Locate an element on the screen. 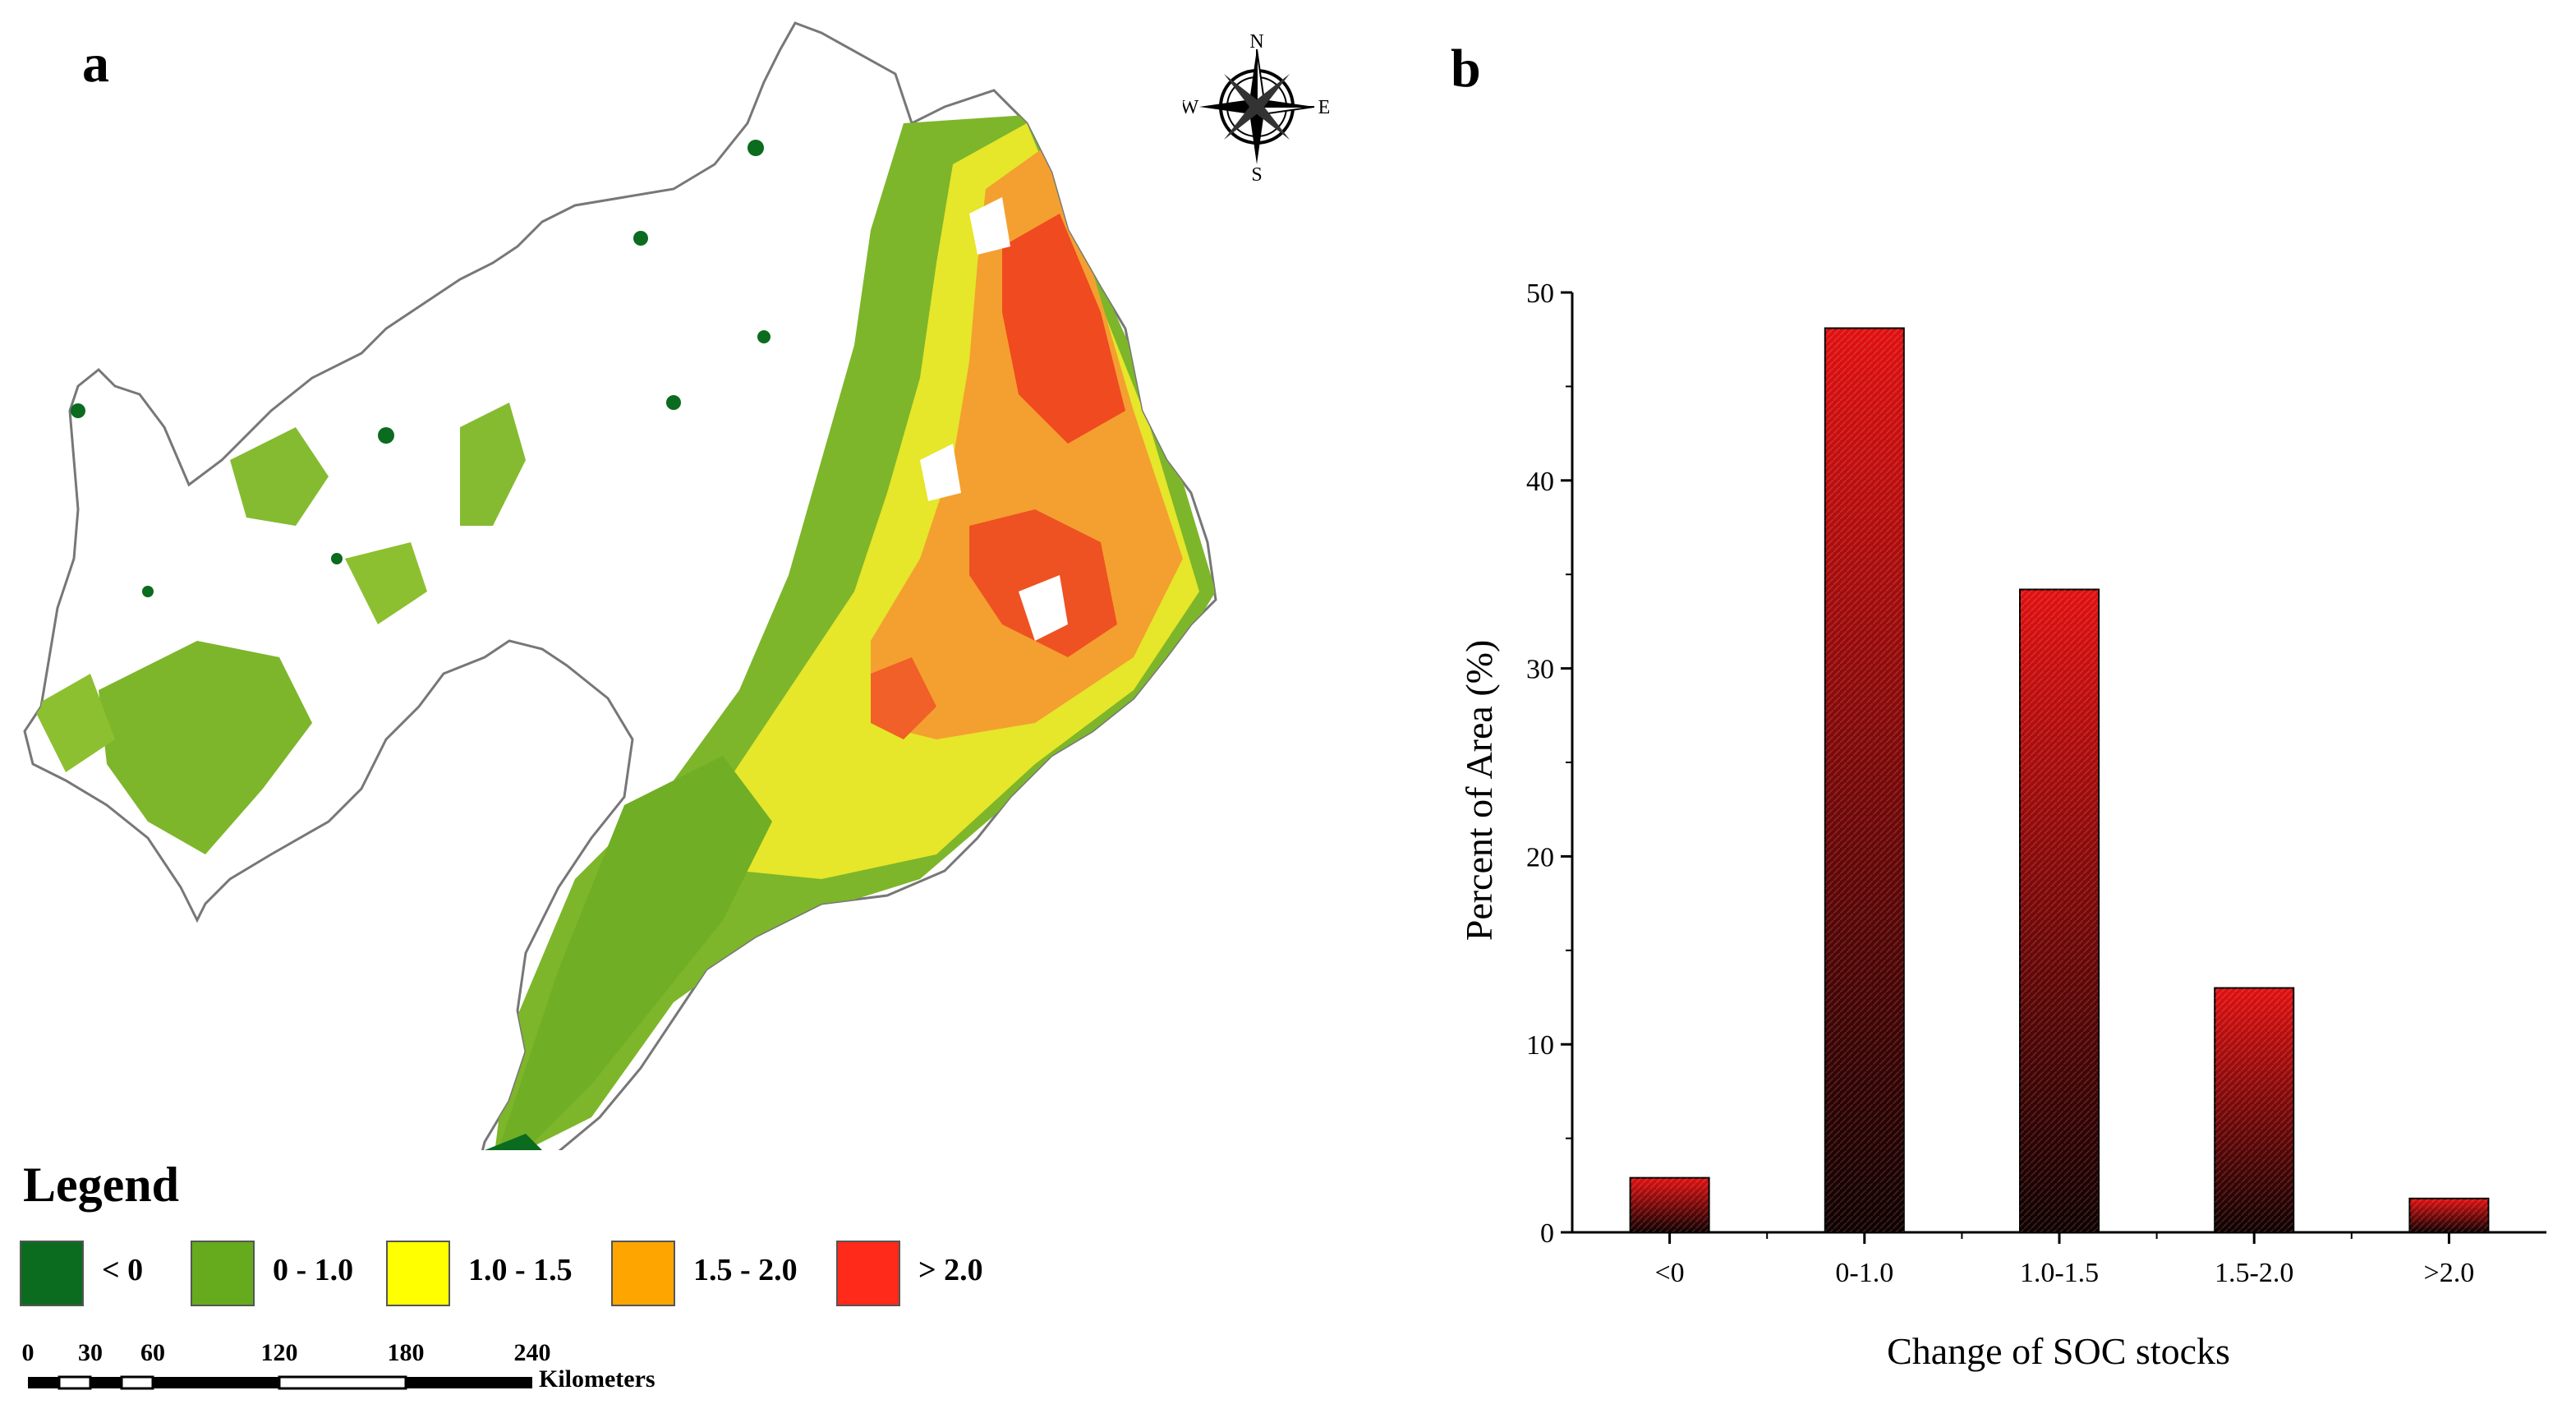  scale-tick: 180 is located at coordinates (406, 1353).